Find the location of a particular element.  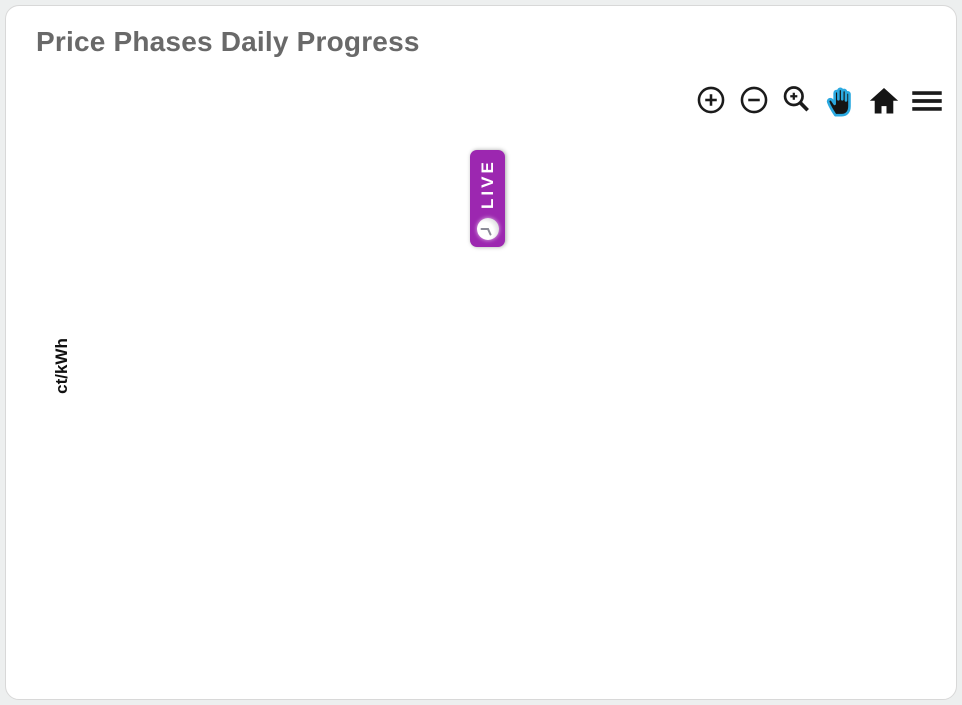

zoom-out-icon is located at coordinates (754, 100).